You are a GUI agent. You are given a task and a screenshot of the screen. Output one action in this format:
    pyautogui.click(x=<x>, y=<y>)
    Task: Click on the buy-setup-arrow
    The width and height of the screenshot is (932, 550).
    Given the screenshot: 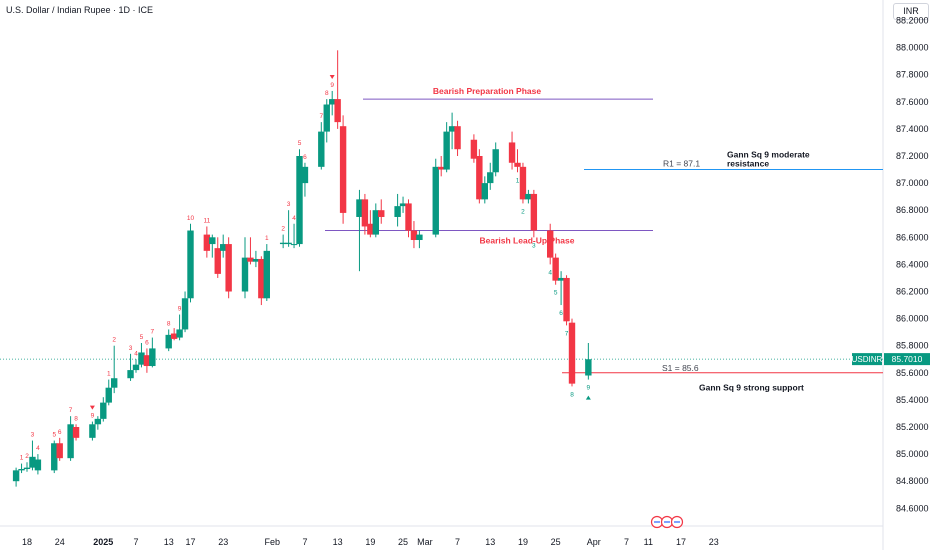 What is the action you would take?
    pyautogui.click(x=588, y=397)
    